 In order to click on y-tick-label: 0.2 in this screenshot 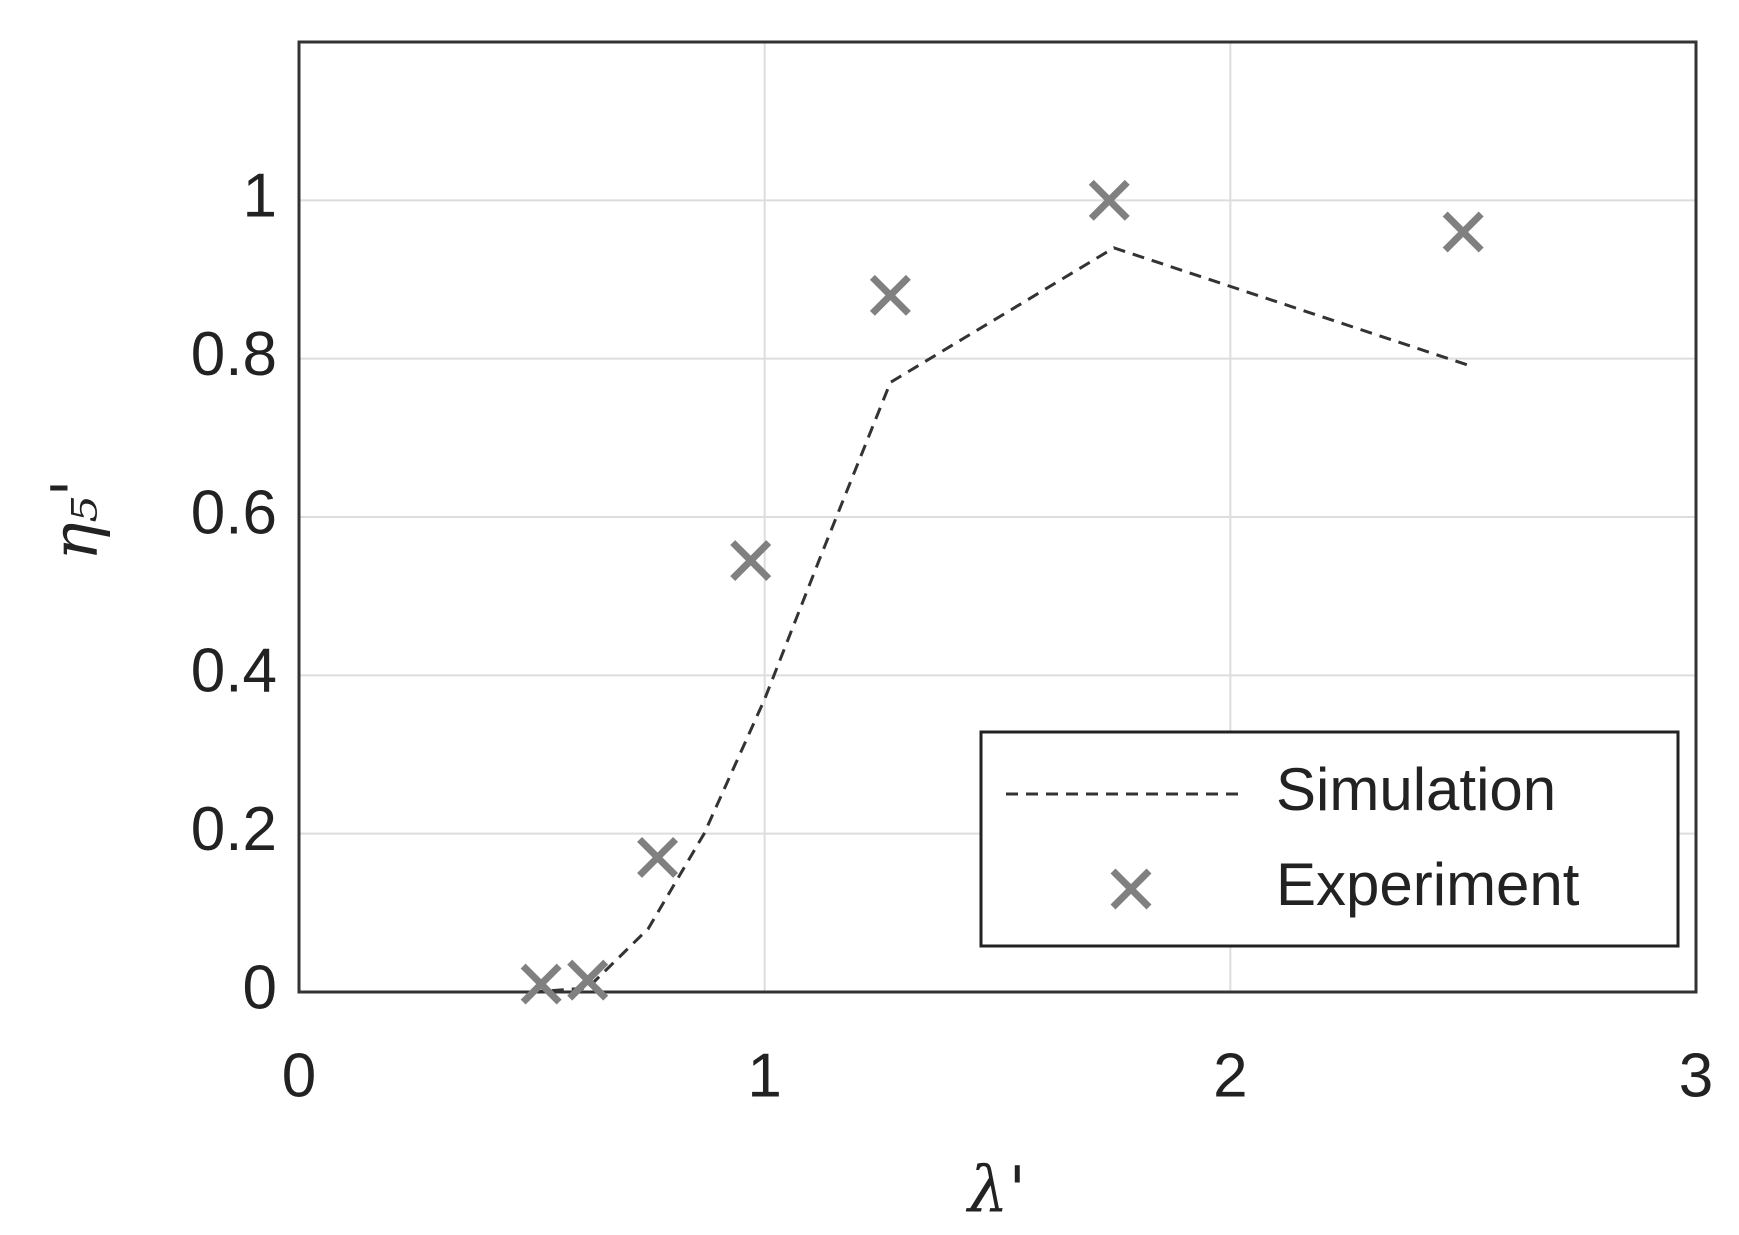, I will do `click(234, 829)`.